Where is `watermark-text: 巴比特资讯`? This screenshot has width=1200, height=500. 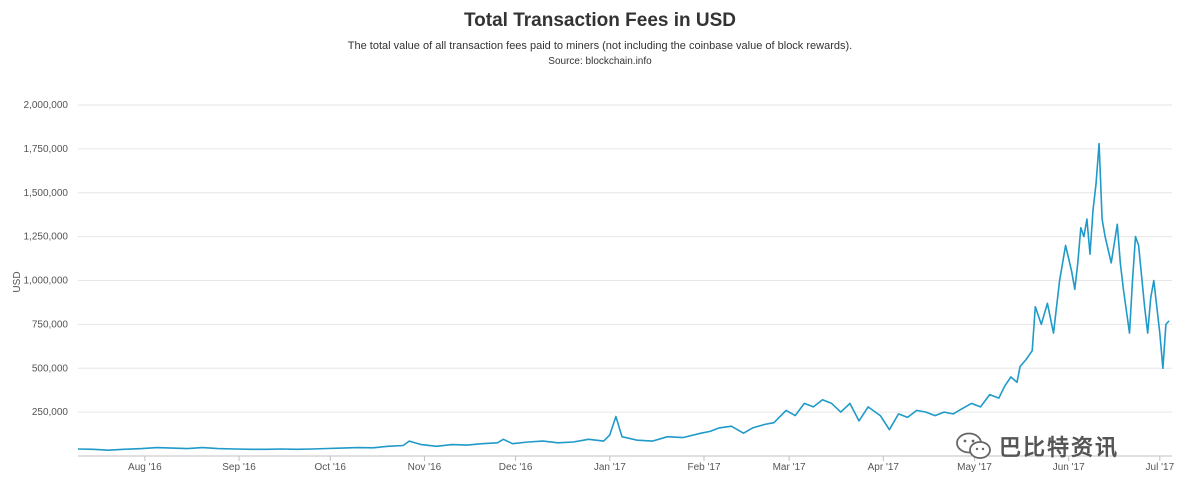 watermark-text: 巴比特资讯 is located at coordinates (1059, 448).